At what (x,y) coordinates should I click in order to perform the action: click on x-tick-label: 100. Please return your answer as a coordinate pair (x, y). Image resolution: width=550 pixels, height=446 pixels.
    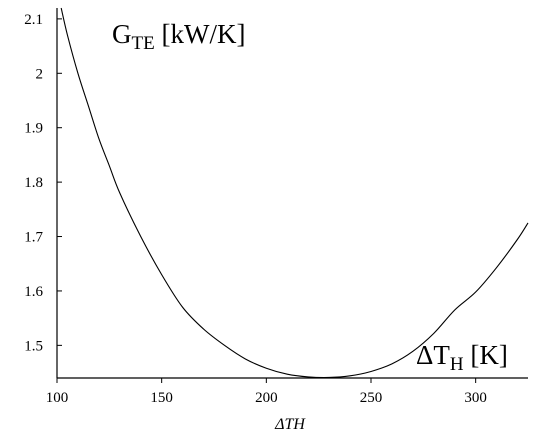
    Looking at the image, I should click on (57, 398).